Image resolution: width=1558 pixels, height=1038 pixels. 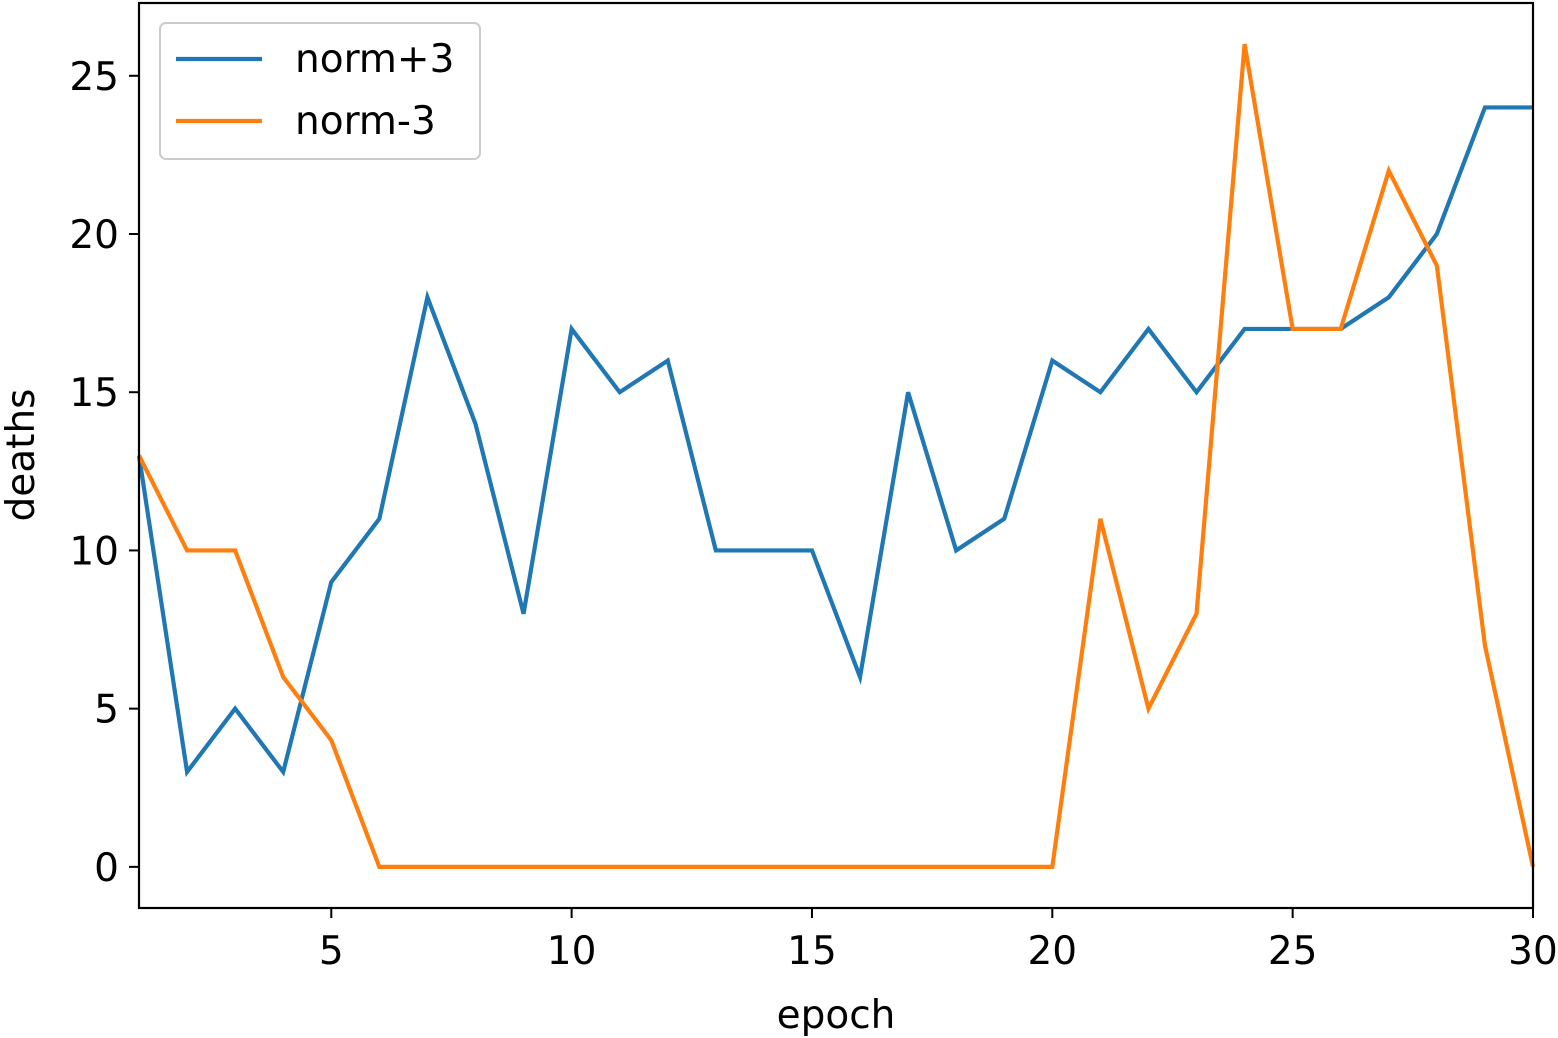 What do you see at coordinates (94, 551) in the screenshot?
I see `y-tick-label: 10` at bounding box center [94, 551].